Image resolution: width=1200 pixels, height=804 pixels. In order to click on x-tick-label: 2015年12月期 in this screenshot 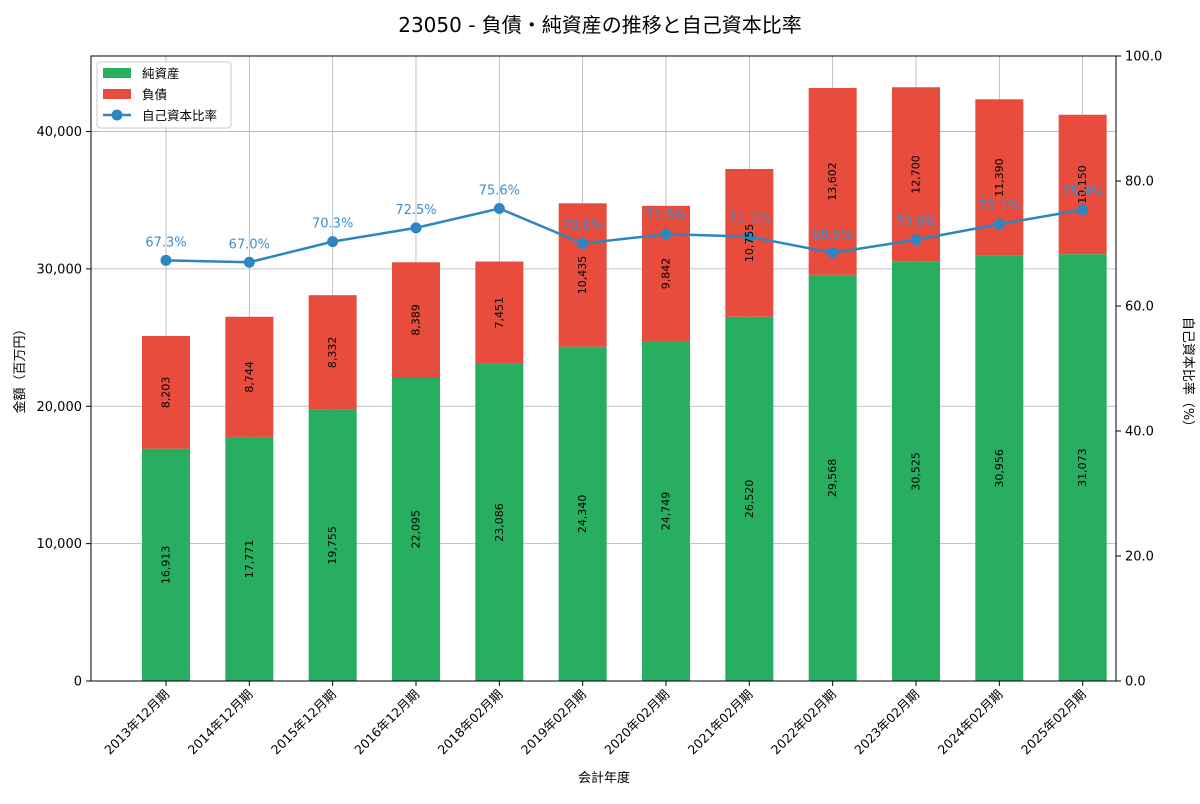, I will do `click(303, 722)`.